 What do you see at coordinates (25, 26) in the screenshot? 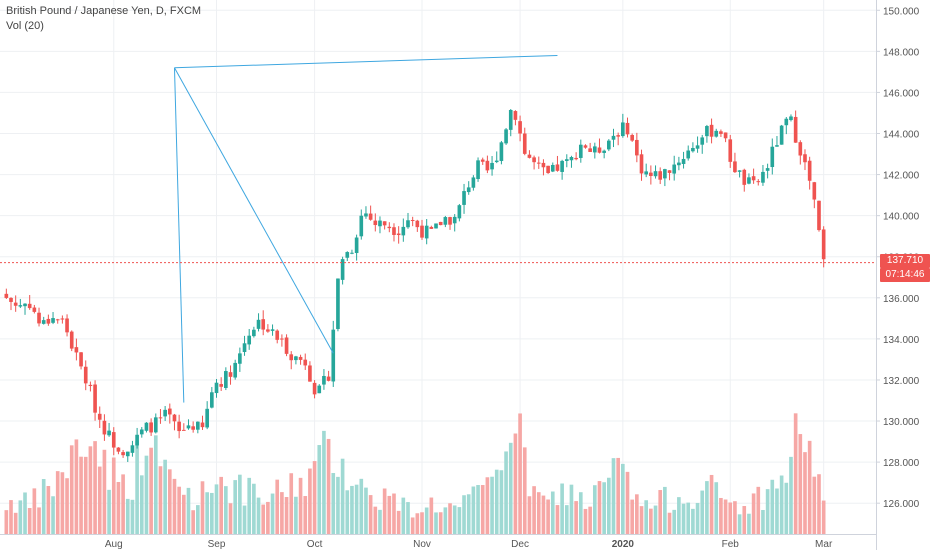
I see `volume-indicator-label: Vol (20)` at bounding box center [25, 26].